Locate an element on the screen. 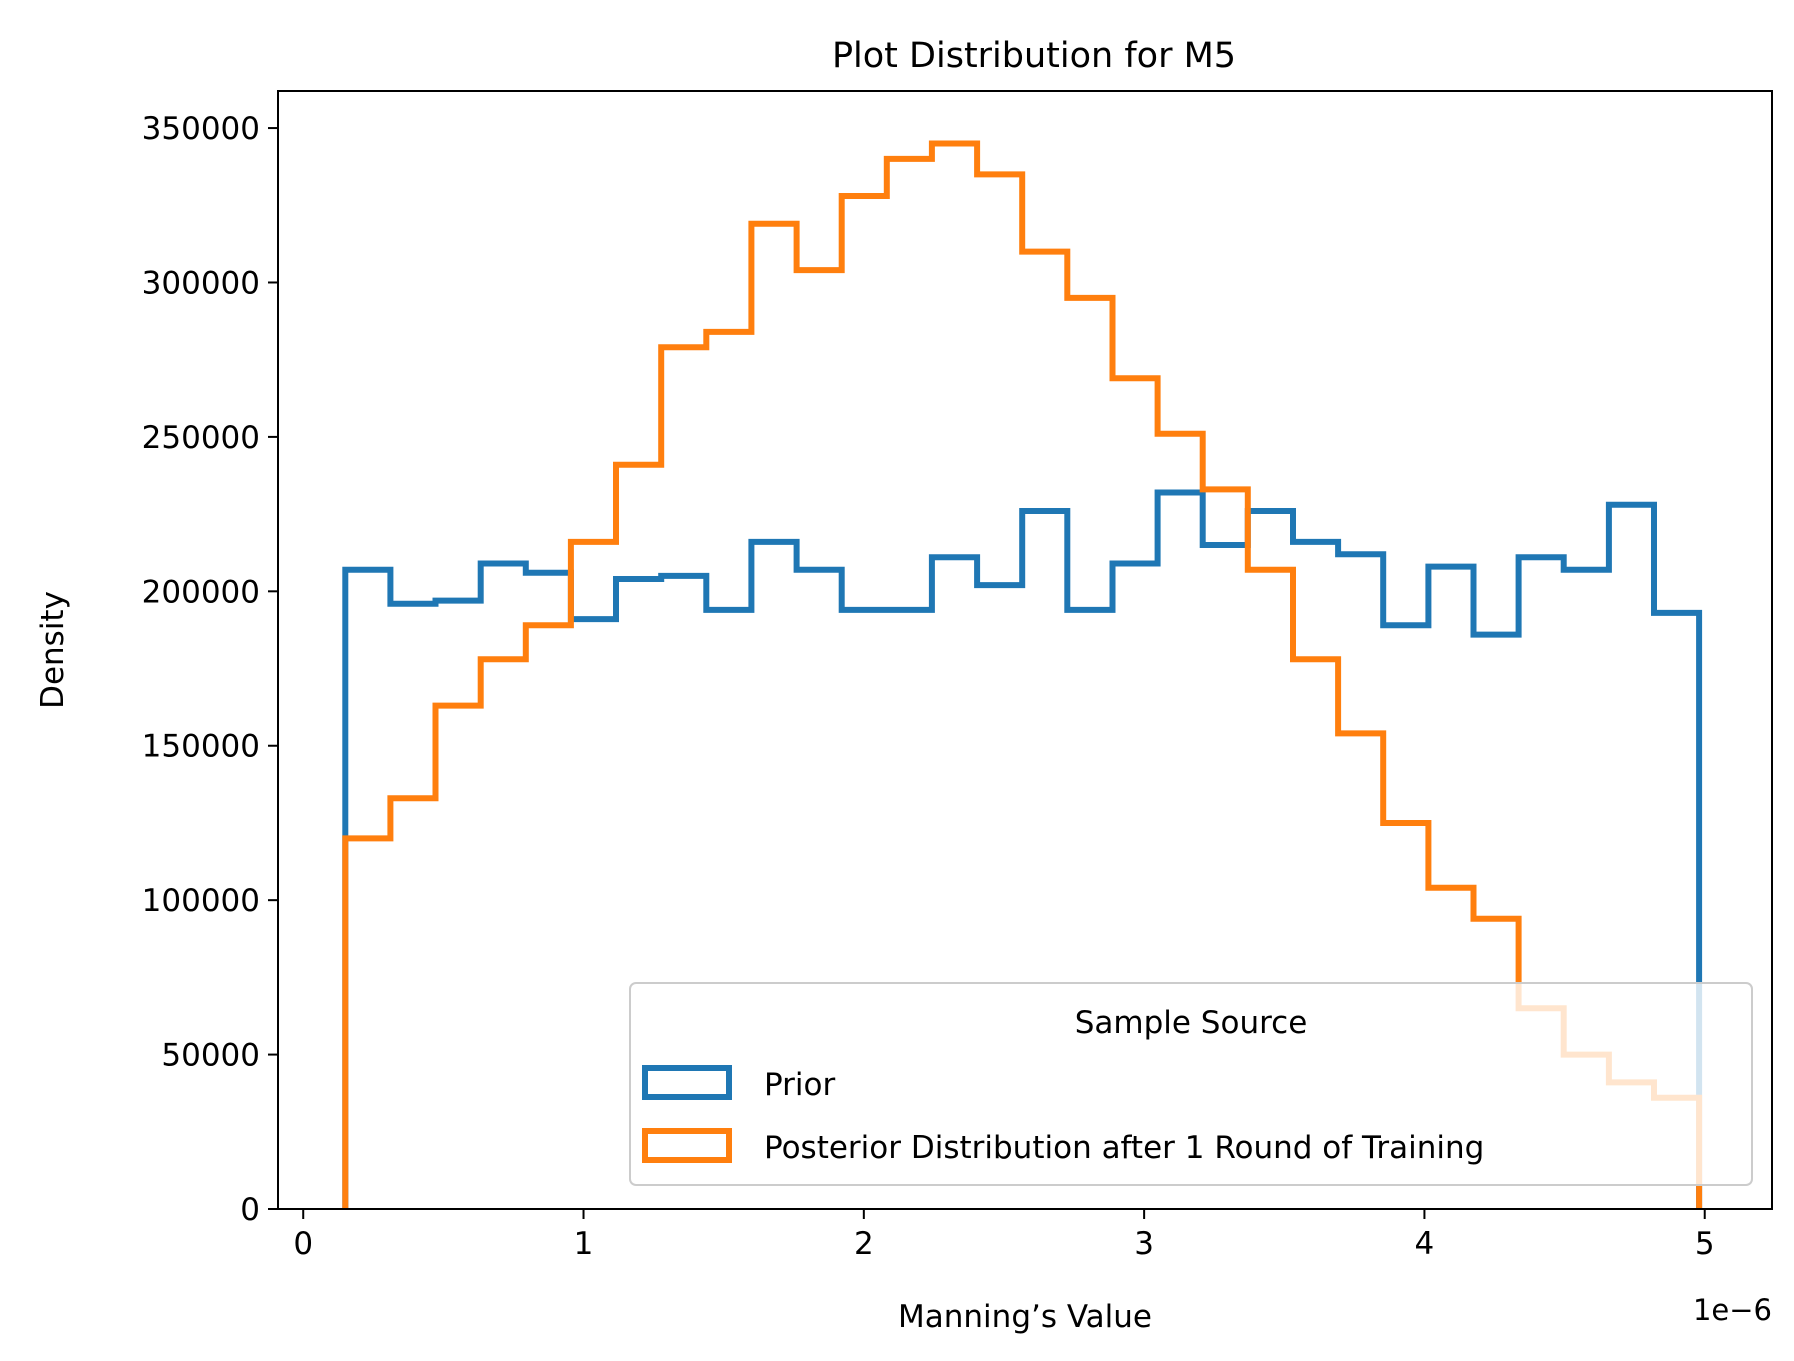 Image resolution: width=1794 pixels, height=1361 pixels. legend-box is located at coordinates (1191, 1084).